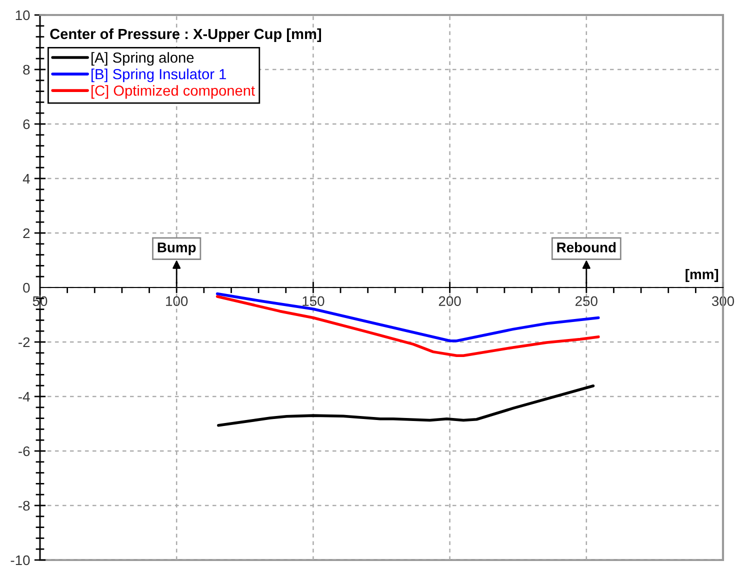 The height and width of the screenshot is (570, 743). Describe the element at coordinates (177, 301) in the screenshot. I see `x-tick-label: 100` at that location.